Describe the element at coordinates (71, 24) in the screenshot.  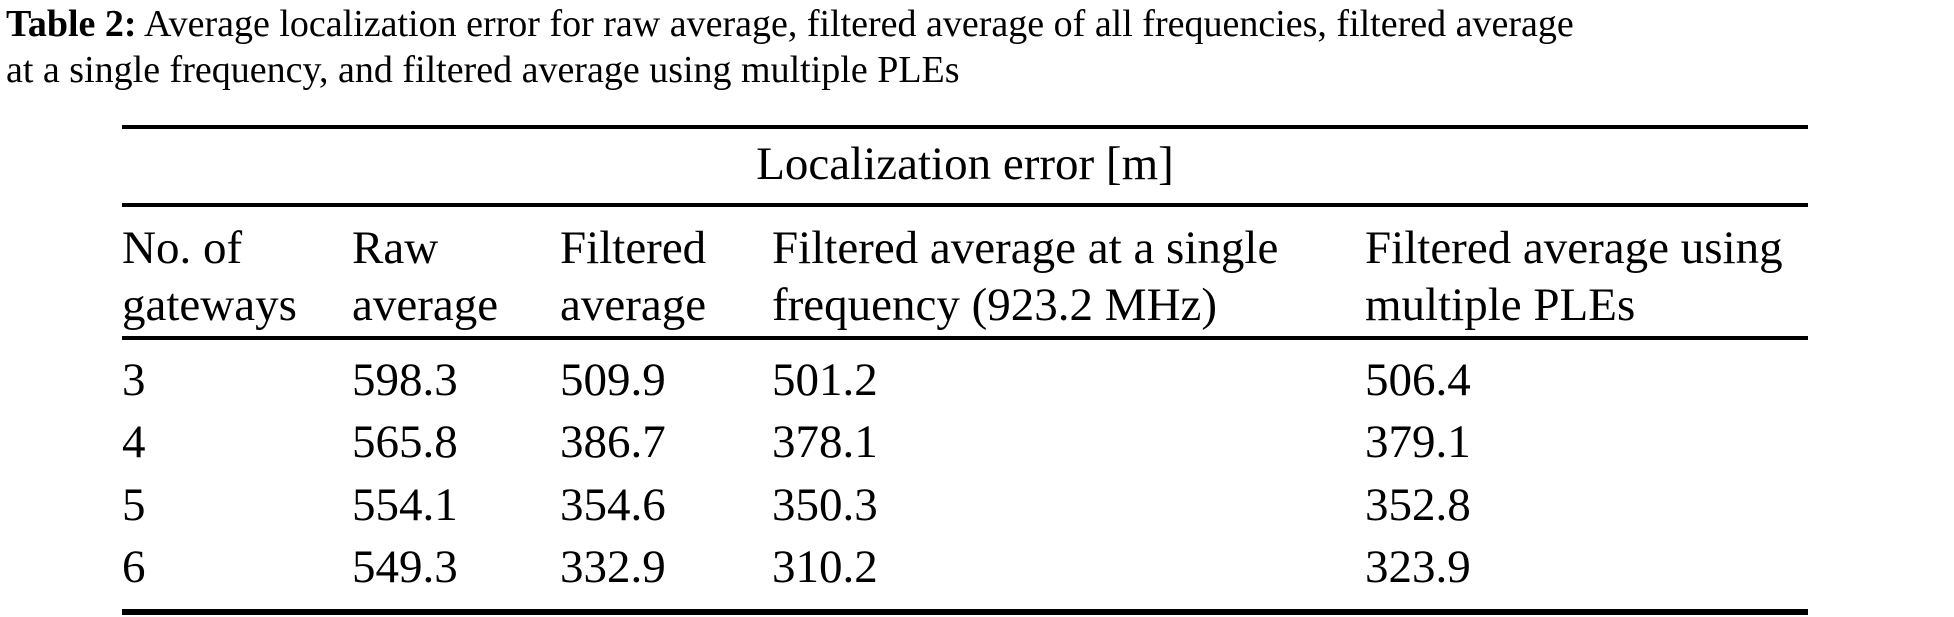
I see `caption-label: Table 2:` at that location.